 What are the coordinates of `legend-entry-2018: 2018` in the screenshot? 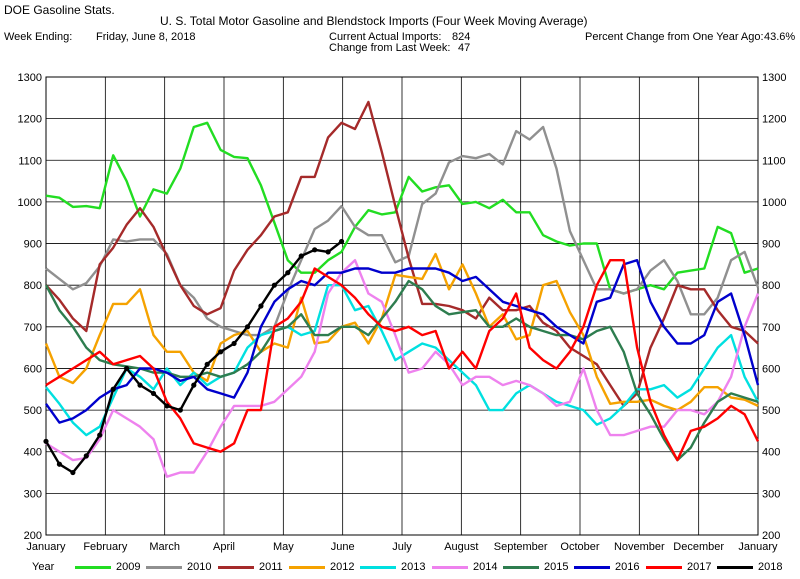 It's located at (749, 567).